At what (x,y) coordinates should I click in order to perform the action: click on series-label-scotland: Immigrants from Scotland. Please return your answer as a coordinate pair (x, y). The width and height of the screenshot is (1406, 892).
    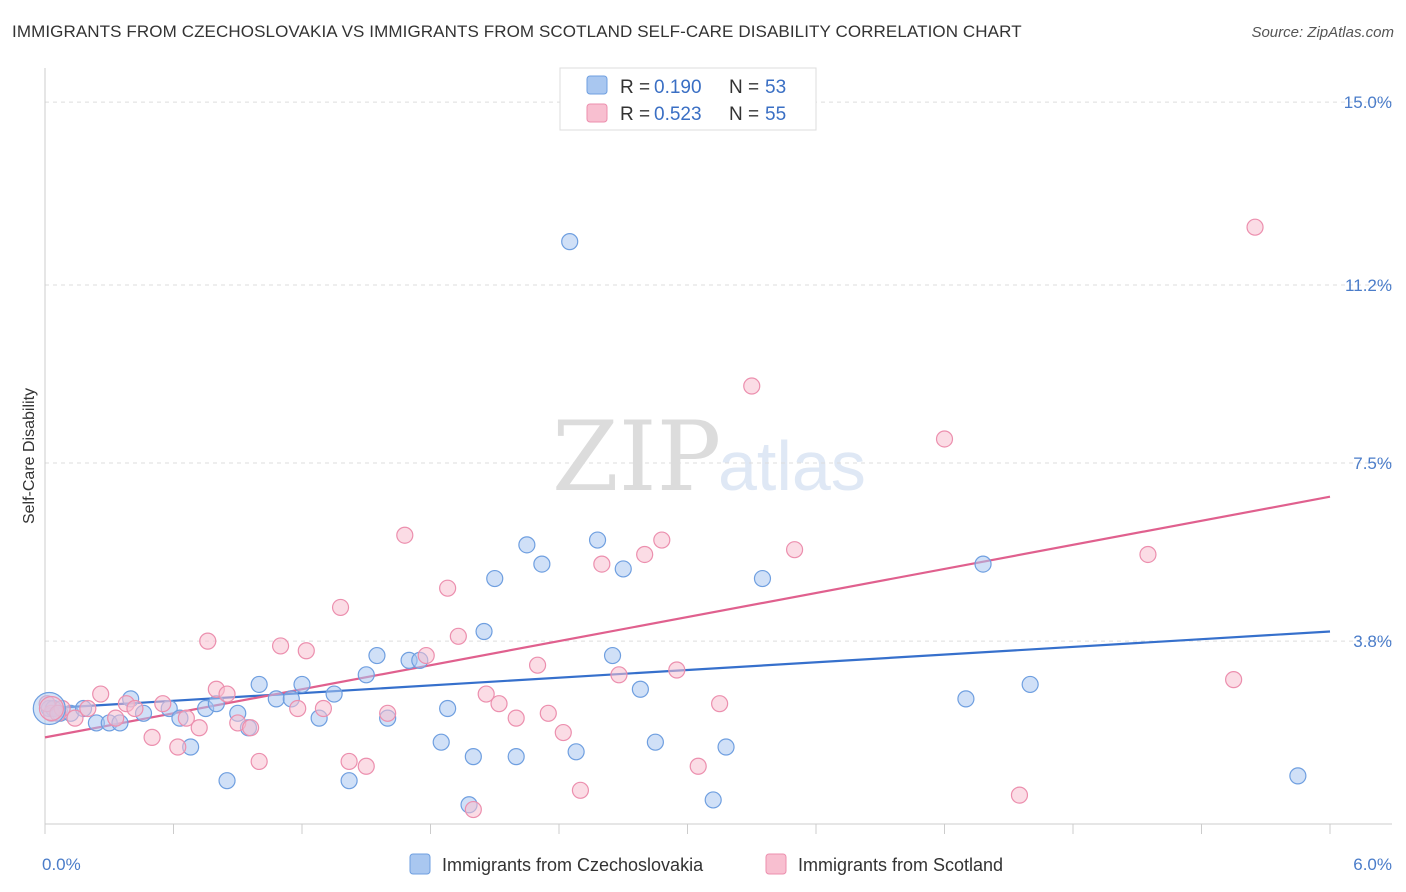
    Looking at the image, I should click on (900, 865).